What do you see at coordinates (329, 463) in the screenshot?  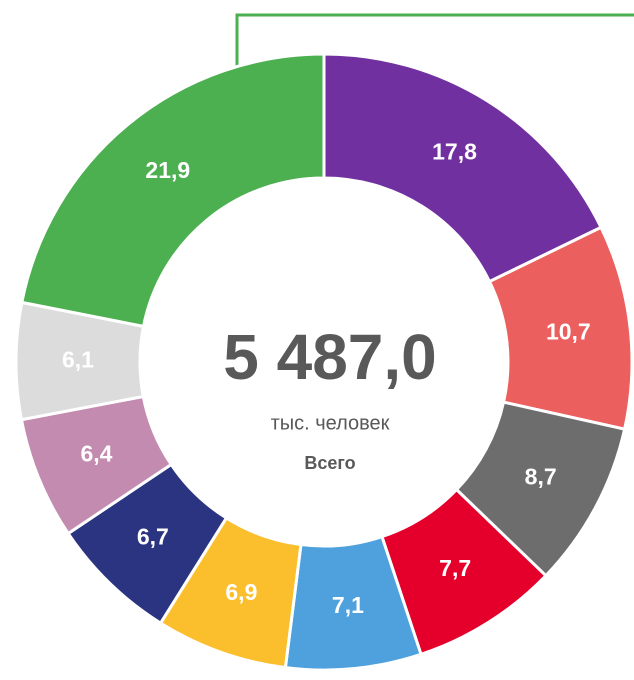 I see `center-caption: Всего` at bounding box center [329, 463].